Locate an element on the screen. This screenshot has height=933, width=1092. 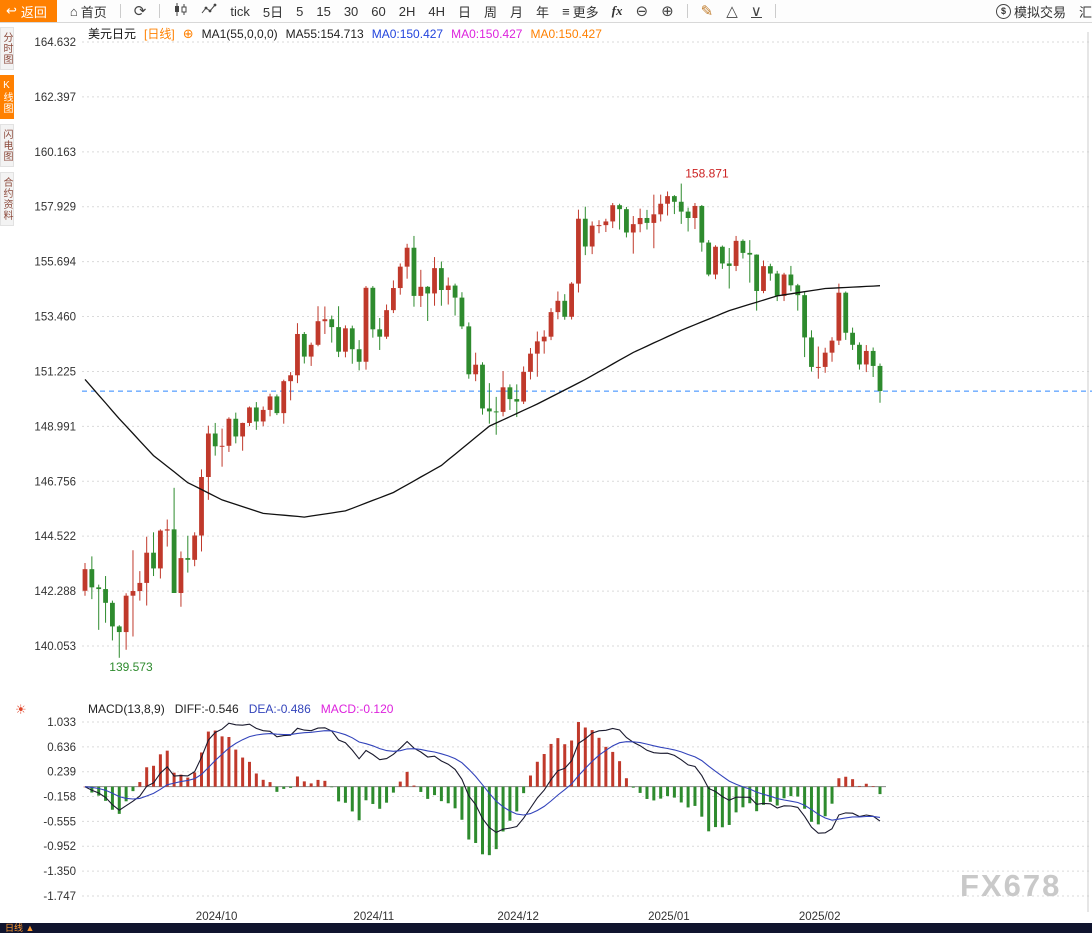
x-axis-labels: 2024/10 2024/11 2024/12 2025/01 2025/02 is located at coordinates (518, 917).